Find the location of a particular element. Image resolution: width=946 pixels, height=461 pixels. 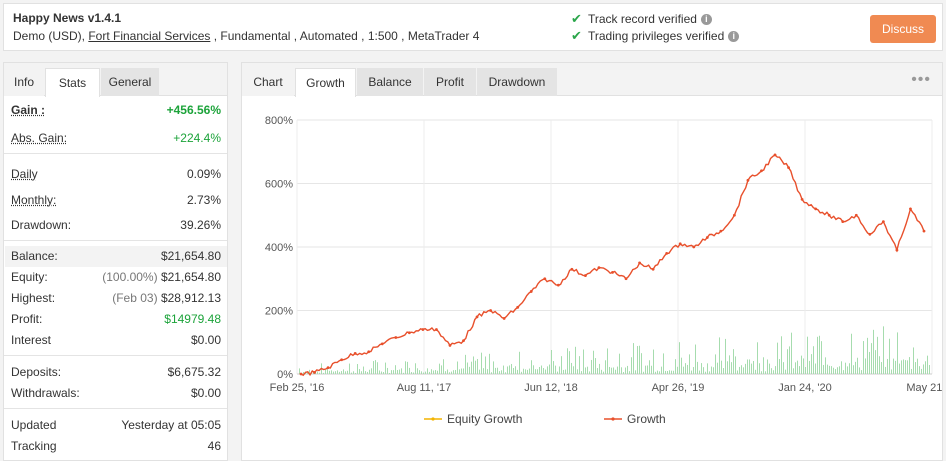

gain-value: +456.56% is located at coordinates (193, 110).